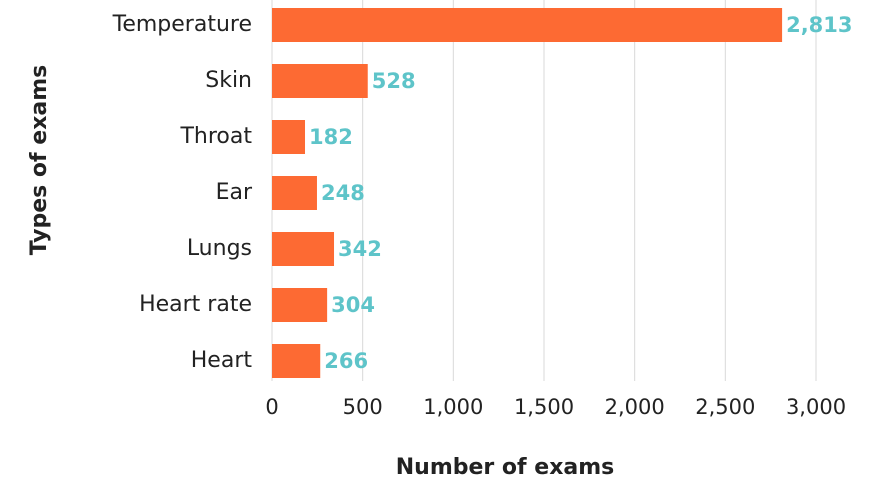 The height and width of the screenshot is (483, 871). Describe the element at coordinates (453, 407) in the screenshot. I see `x-tick-label: 1,000` at that location.